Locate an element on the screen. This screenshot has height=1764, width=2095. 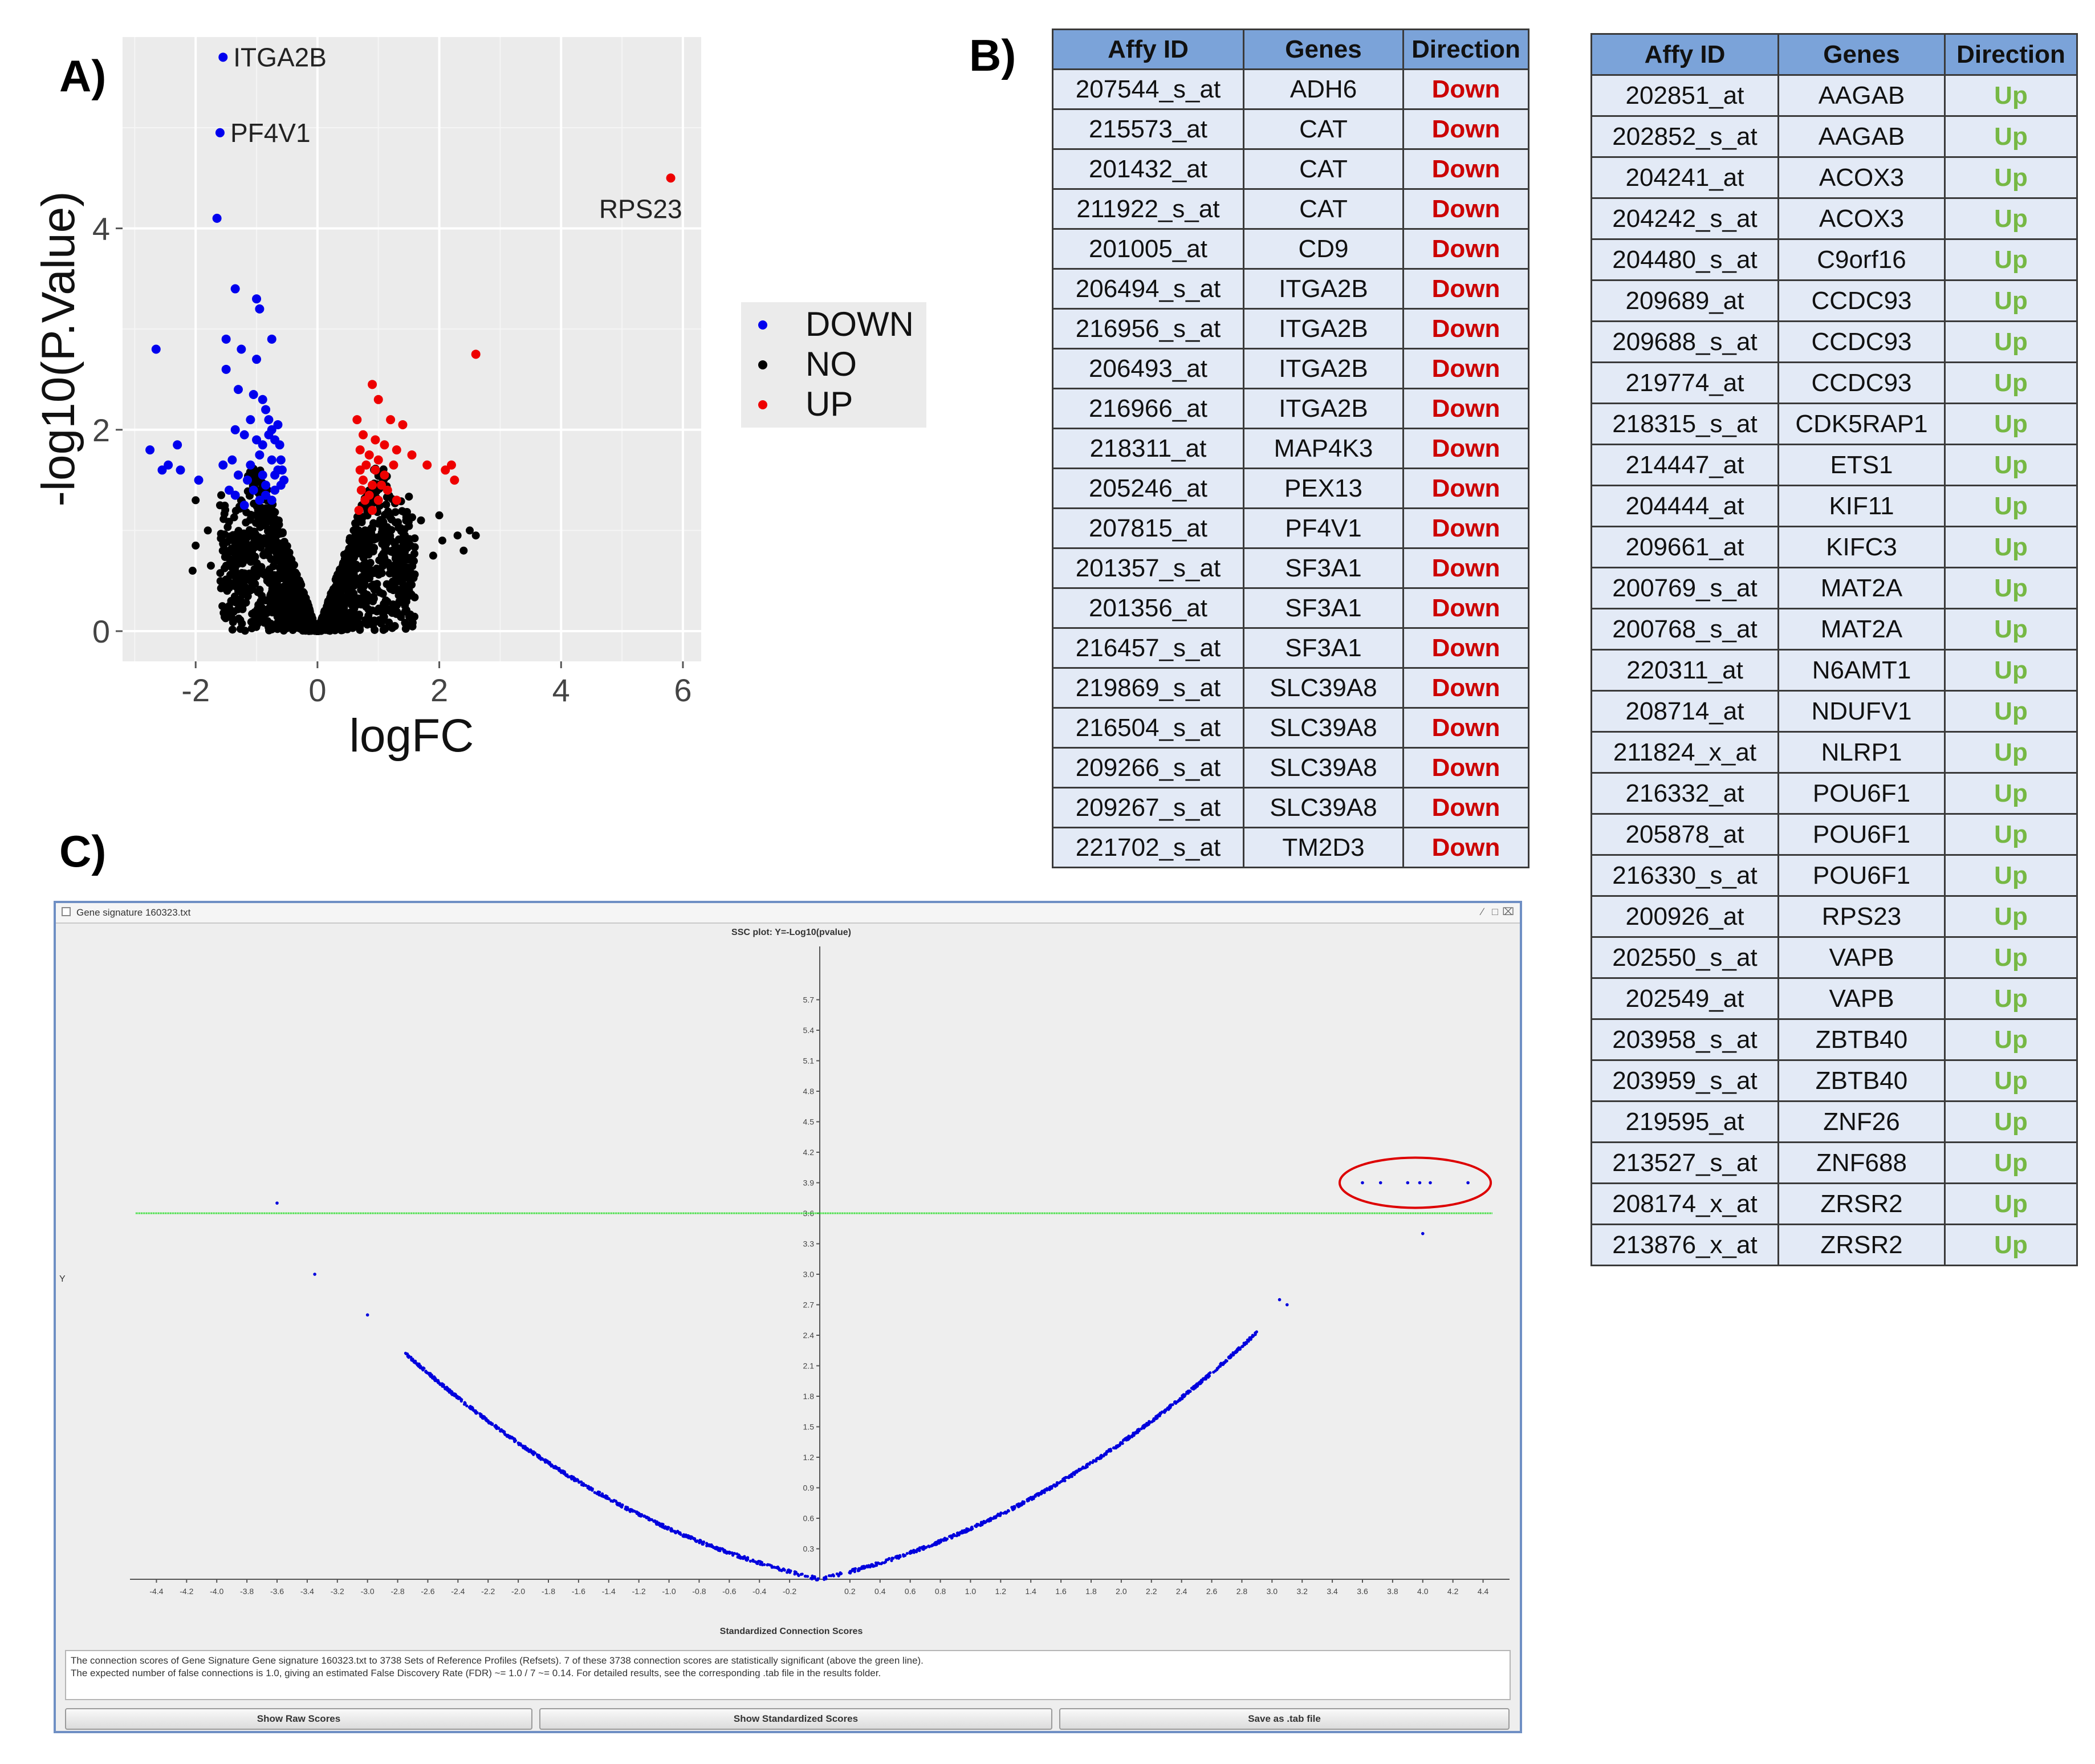
table-row: 203958_s_at ZBTB40 Up is located at coordinates (1834, 1039).